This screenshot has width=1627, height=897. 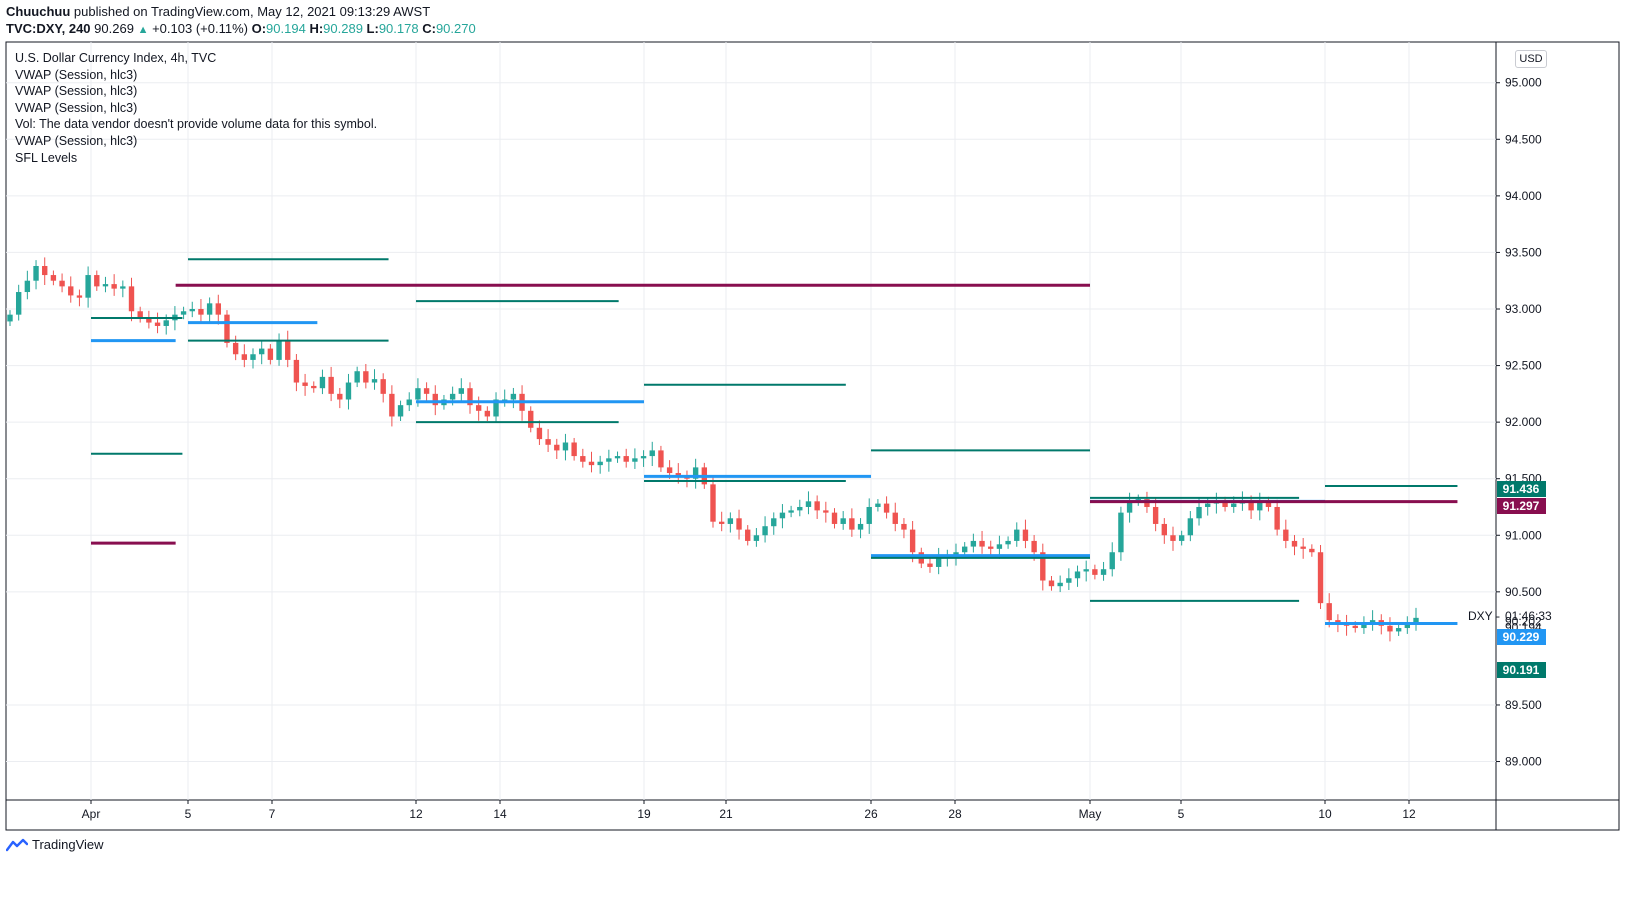 What do you see at coordinates (76, 140) in the screenshot?
I see `legend-line-vwap-4: VWAP (Session, hlc3)` at bounding box center [76, 140].